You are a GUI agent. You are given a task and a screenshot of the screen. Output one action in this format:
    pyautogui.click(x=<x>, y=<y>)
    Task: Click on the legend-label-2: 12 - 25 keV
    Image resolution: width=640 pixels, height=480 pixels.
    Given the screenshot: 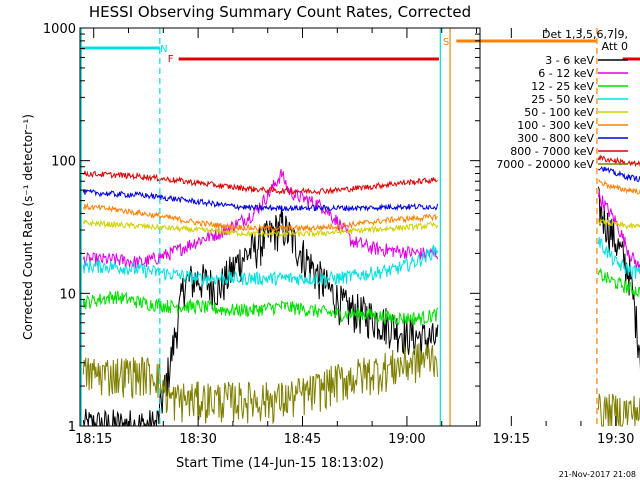 What is the action you would take?
    pyautogui.click(x=562, y=86)
    